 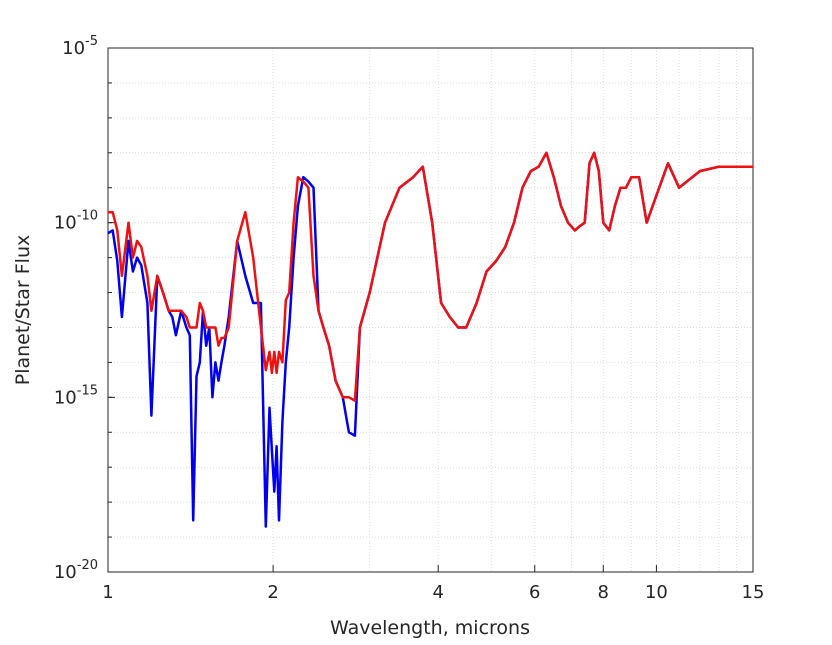 I want to click on x-tick-label: 8, so click(x=603, y=592).